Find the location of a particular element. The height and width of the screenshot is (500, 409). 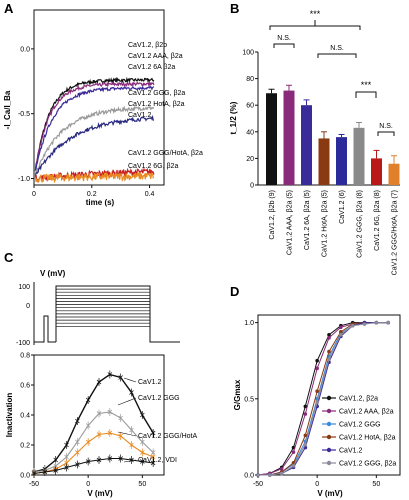

b-ytick-label-5: 100 is located at coordinates (248, 53).